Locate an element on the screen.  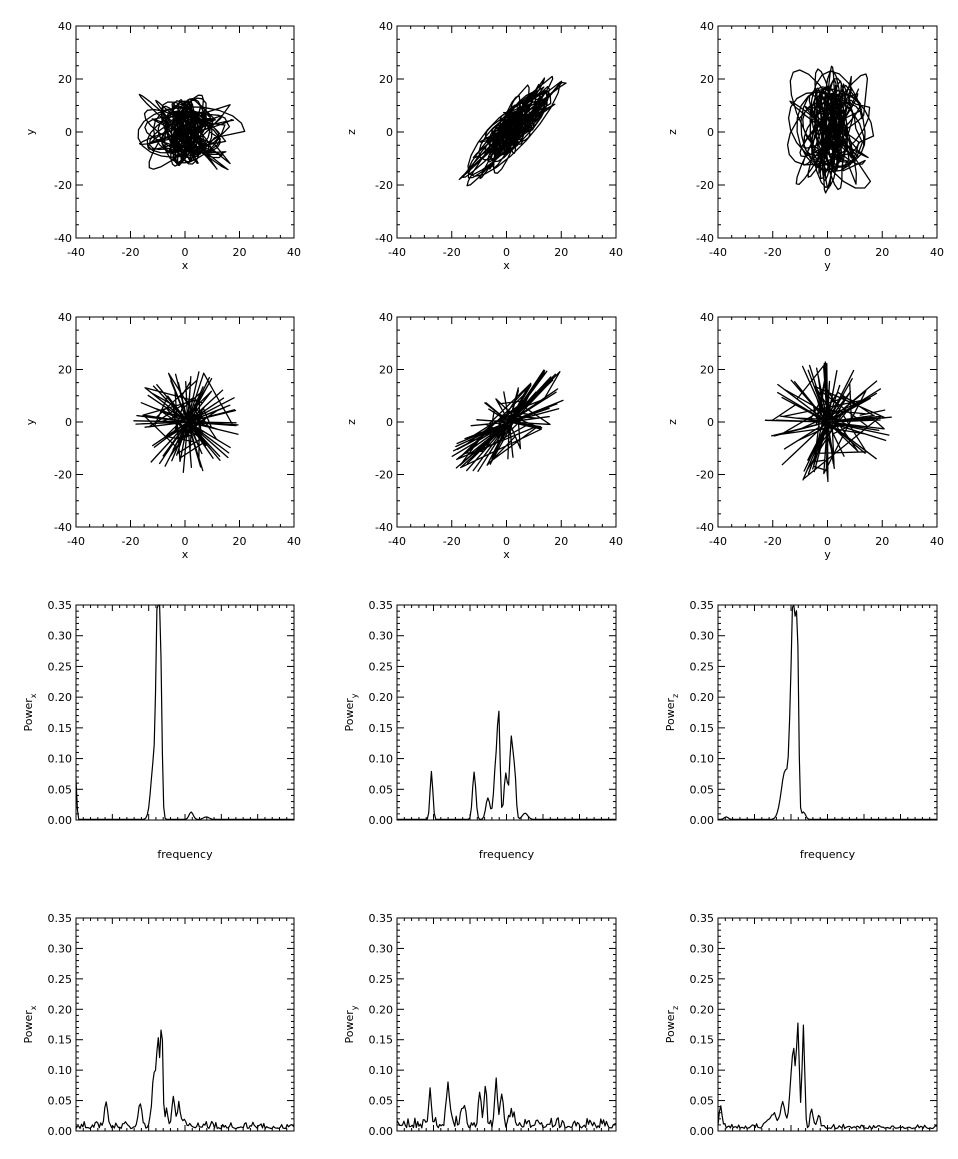
y-axis-label: Powery is located at coordinates (351, 1024).